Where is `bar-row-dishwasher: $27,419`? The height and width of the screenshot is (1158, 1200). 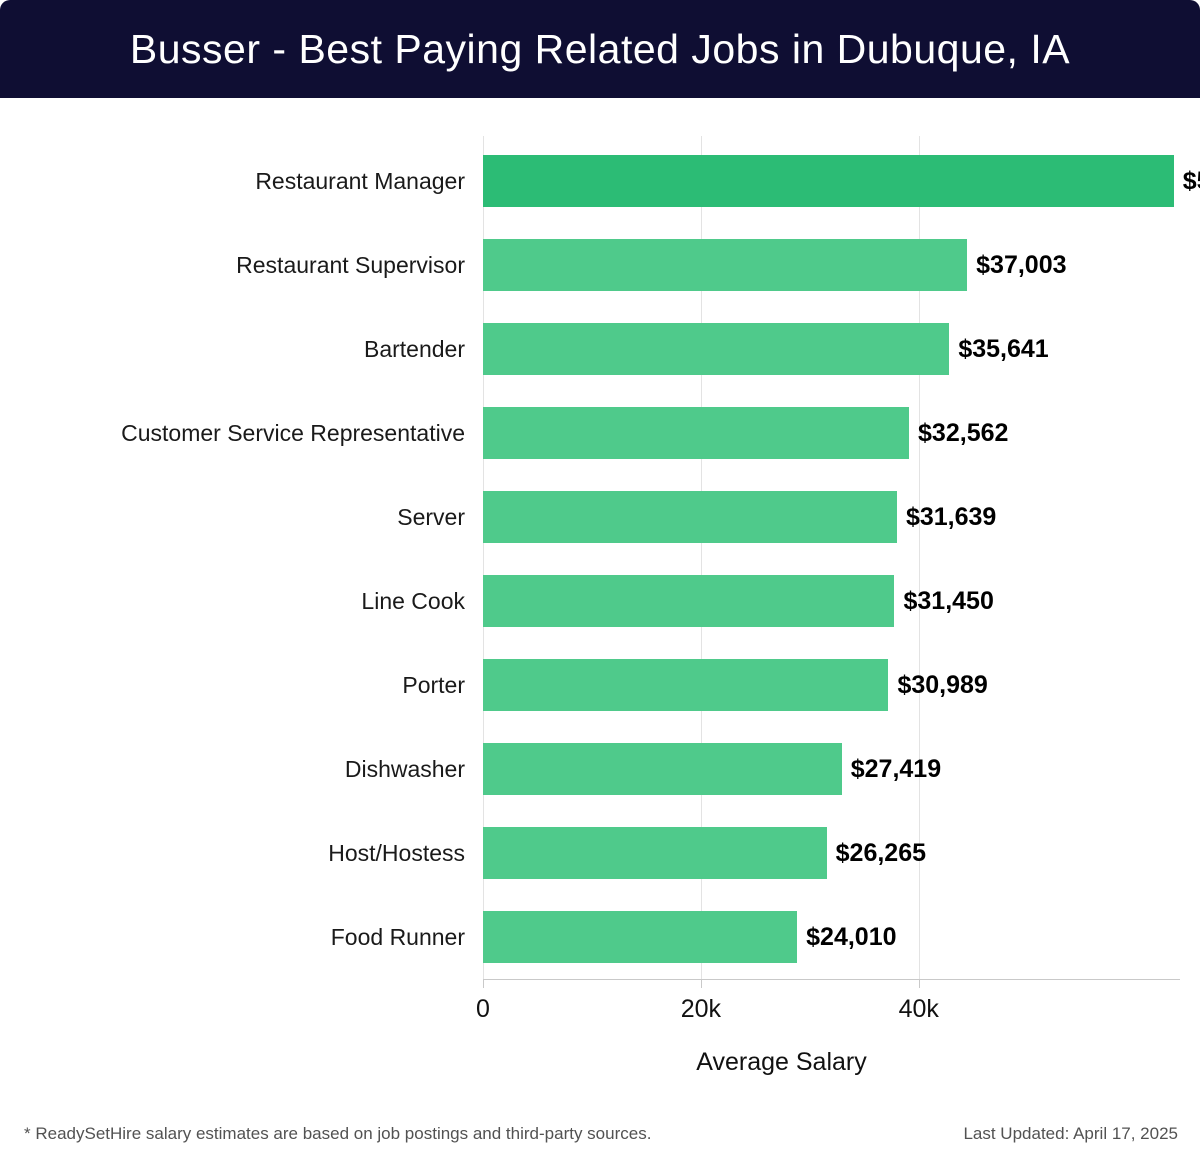
bar-row-dishwasher: $27,419 is located at coordinates (841, 769).